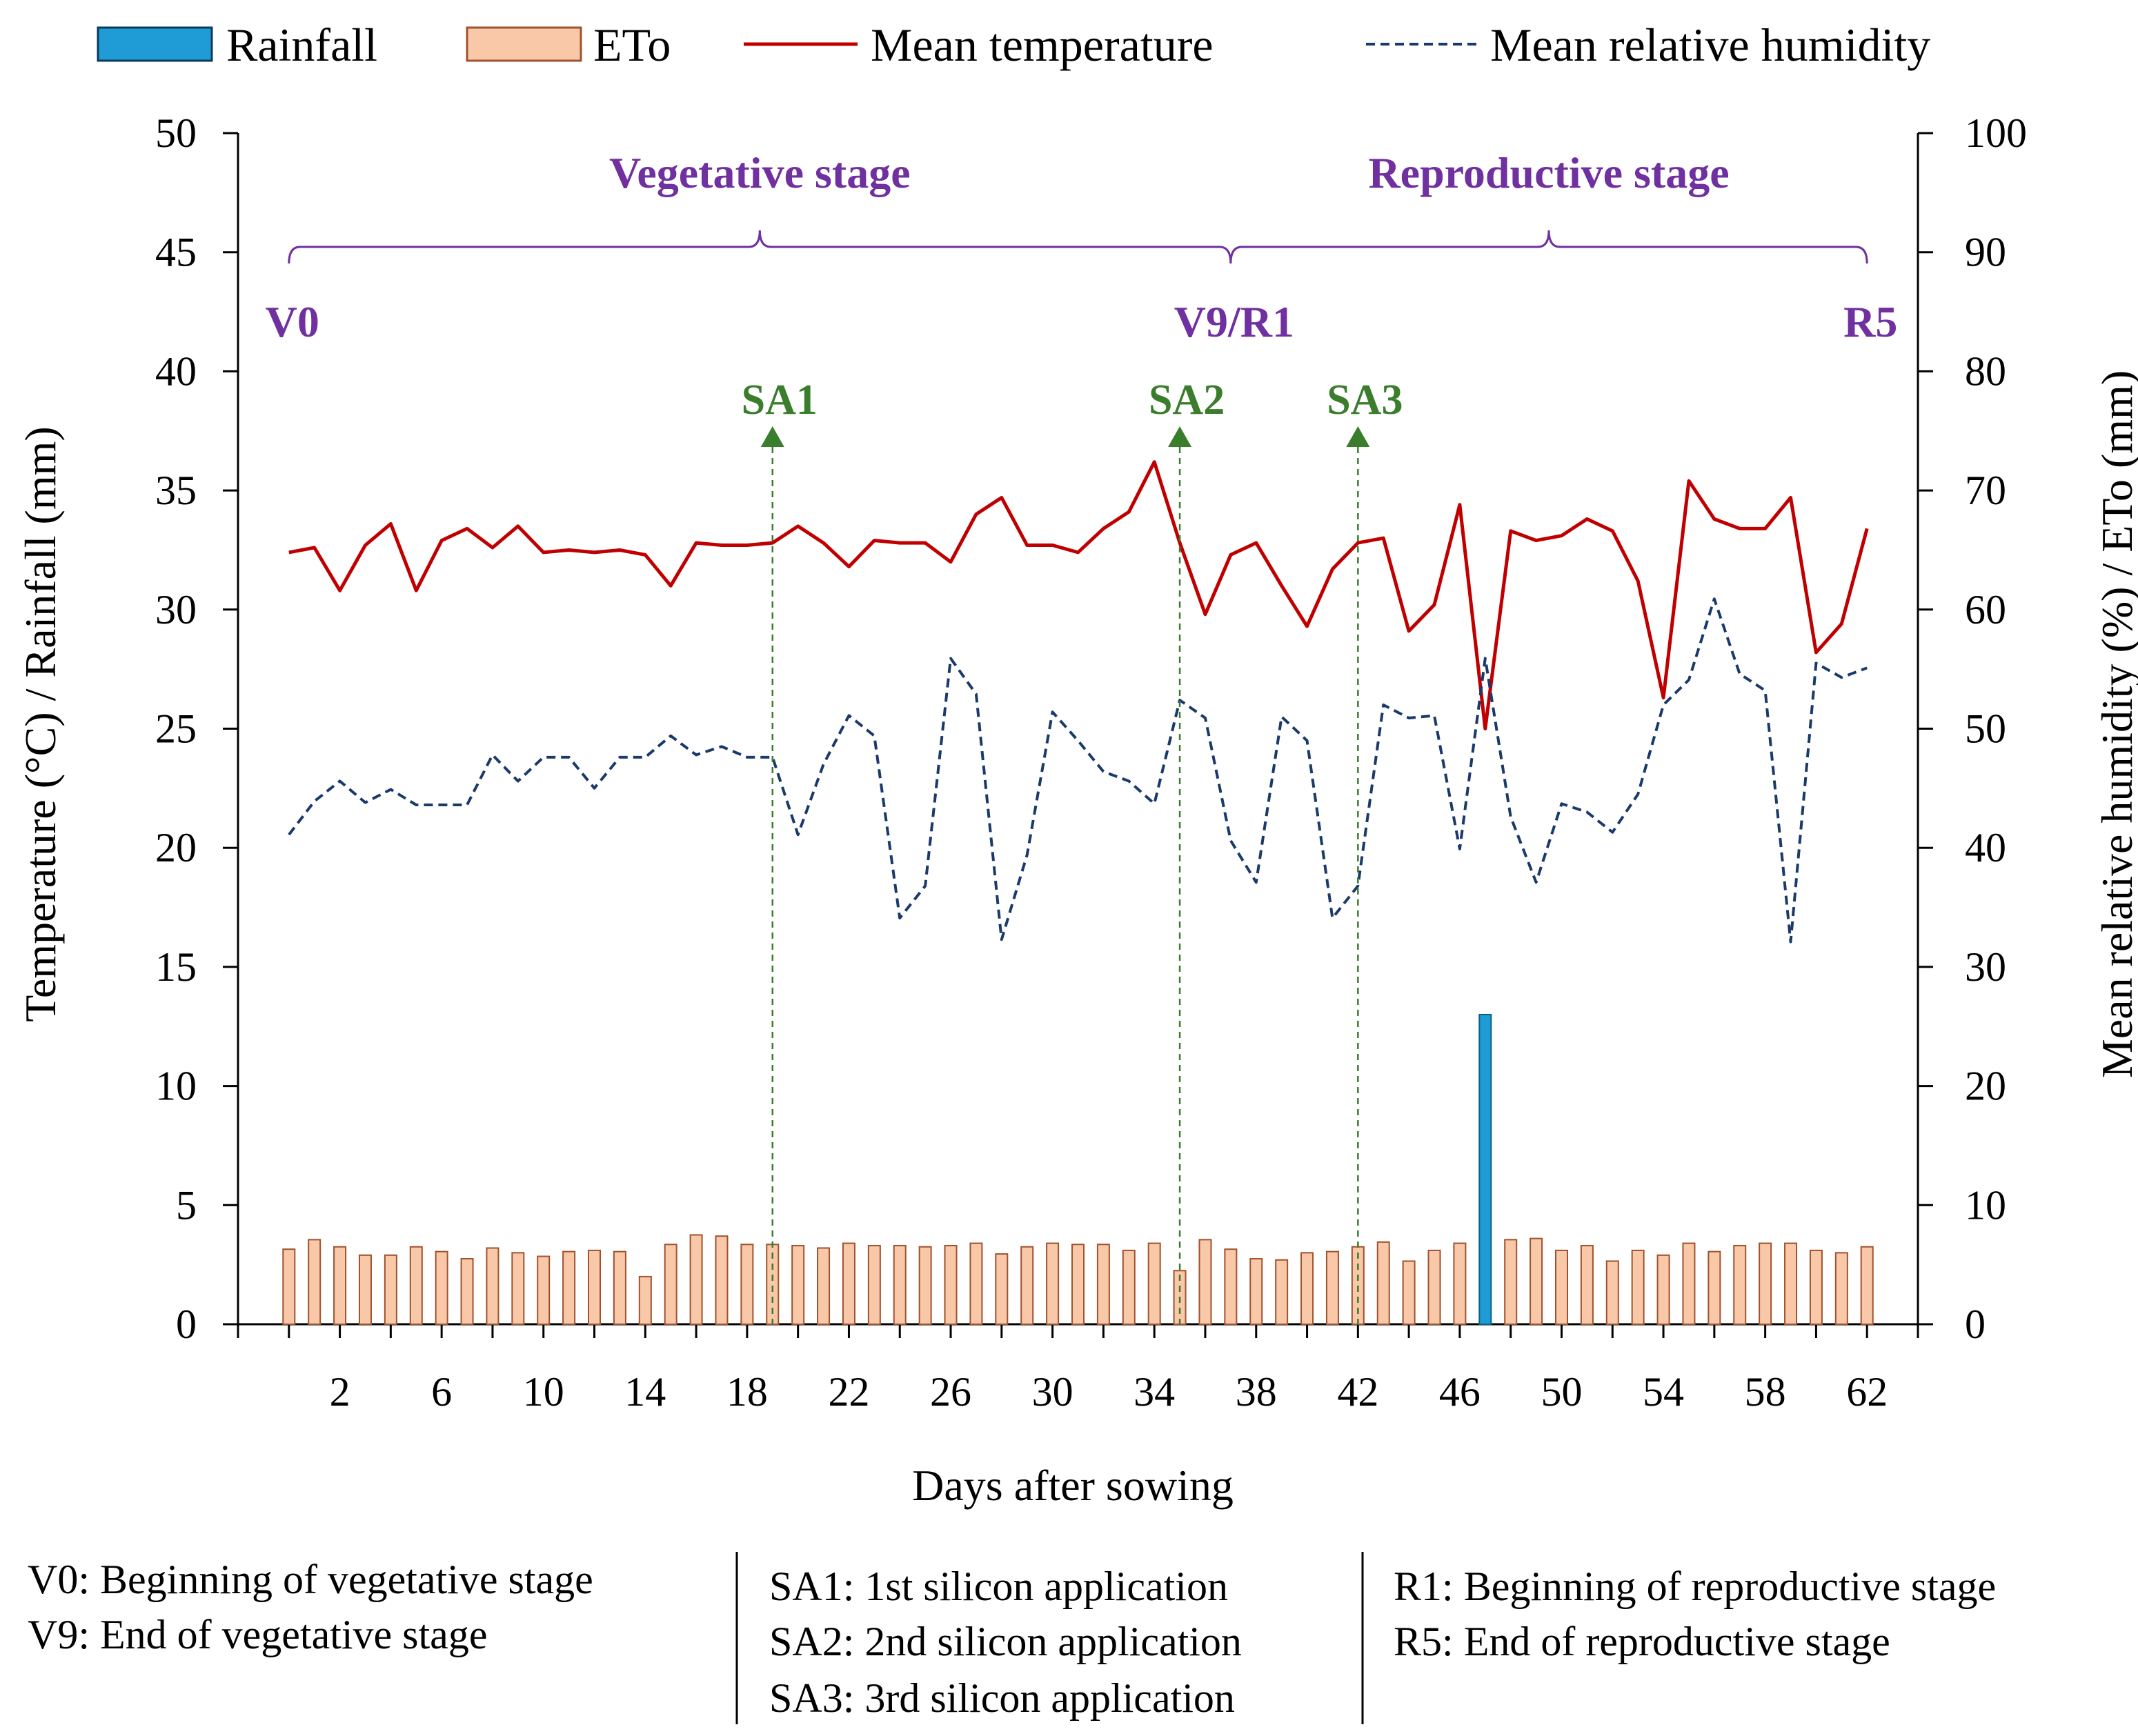 The height and width of the screenshot is (1736, 2138). I want to click on application-label: SA2, so click(1187, 400).